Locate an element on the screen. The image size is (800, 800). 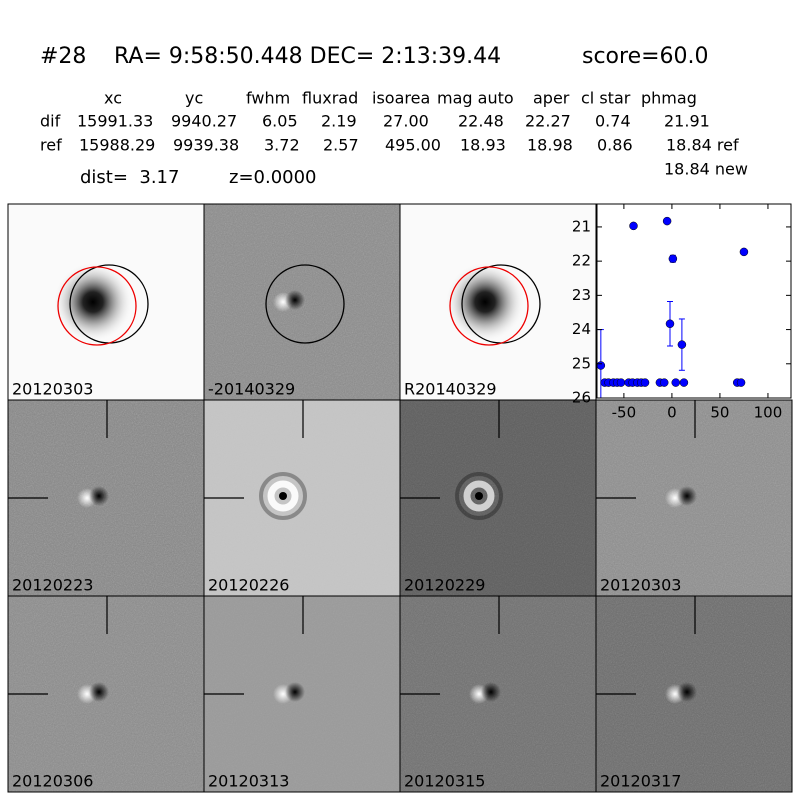
table-cell: 2.19 is located at coordinates (339, 121).